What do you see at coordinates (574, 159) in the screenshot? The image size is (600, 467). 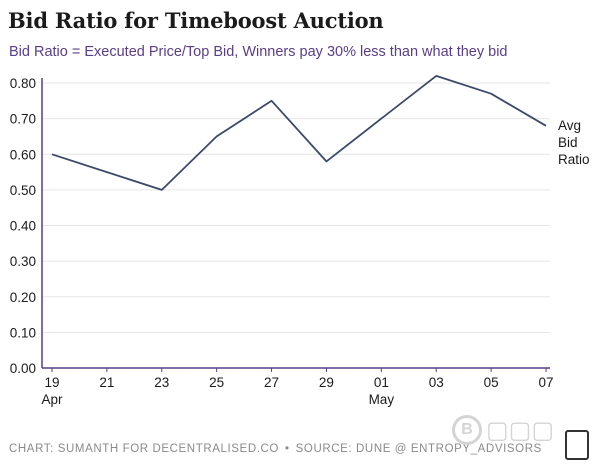 I see `series-label: Ratio` at bounding box center [574, 159].